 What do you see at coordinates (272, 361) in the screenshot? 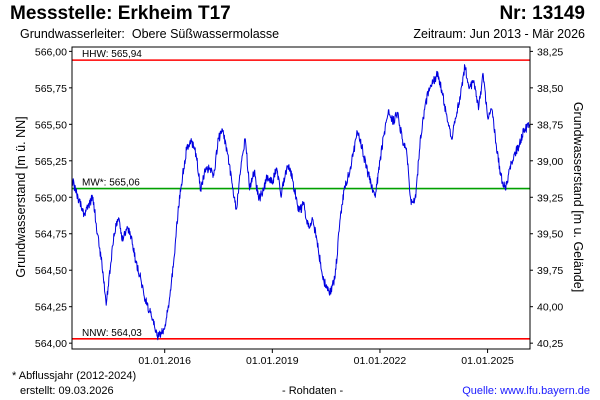
I see `x-tick-label: 01.01.2019` at bounding box center [272, 361].